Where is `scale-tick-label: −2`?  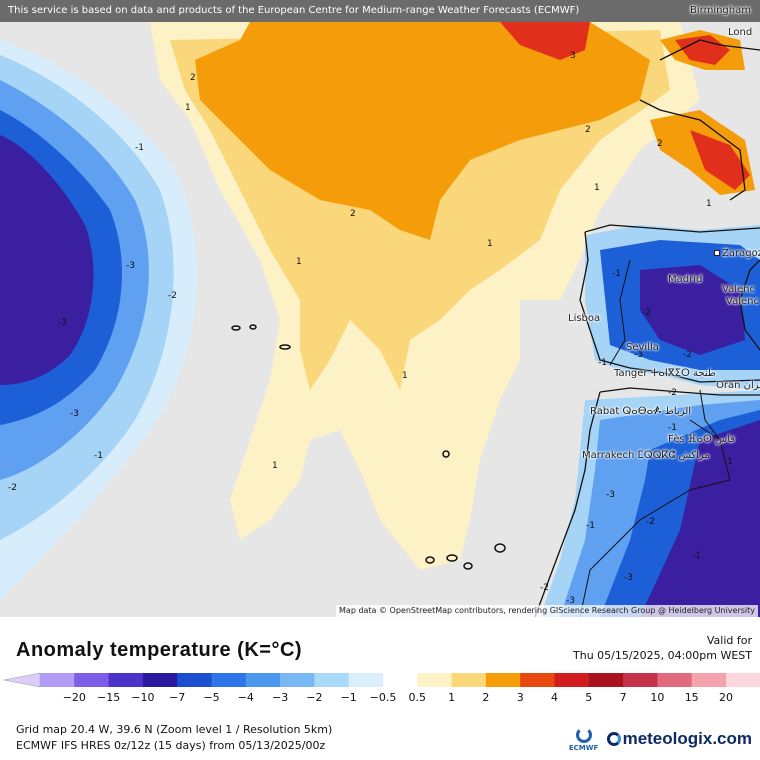
scale-tick-label: −2 is located at coordinates (314, 697).